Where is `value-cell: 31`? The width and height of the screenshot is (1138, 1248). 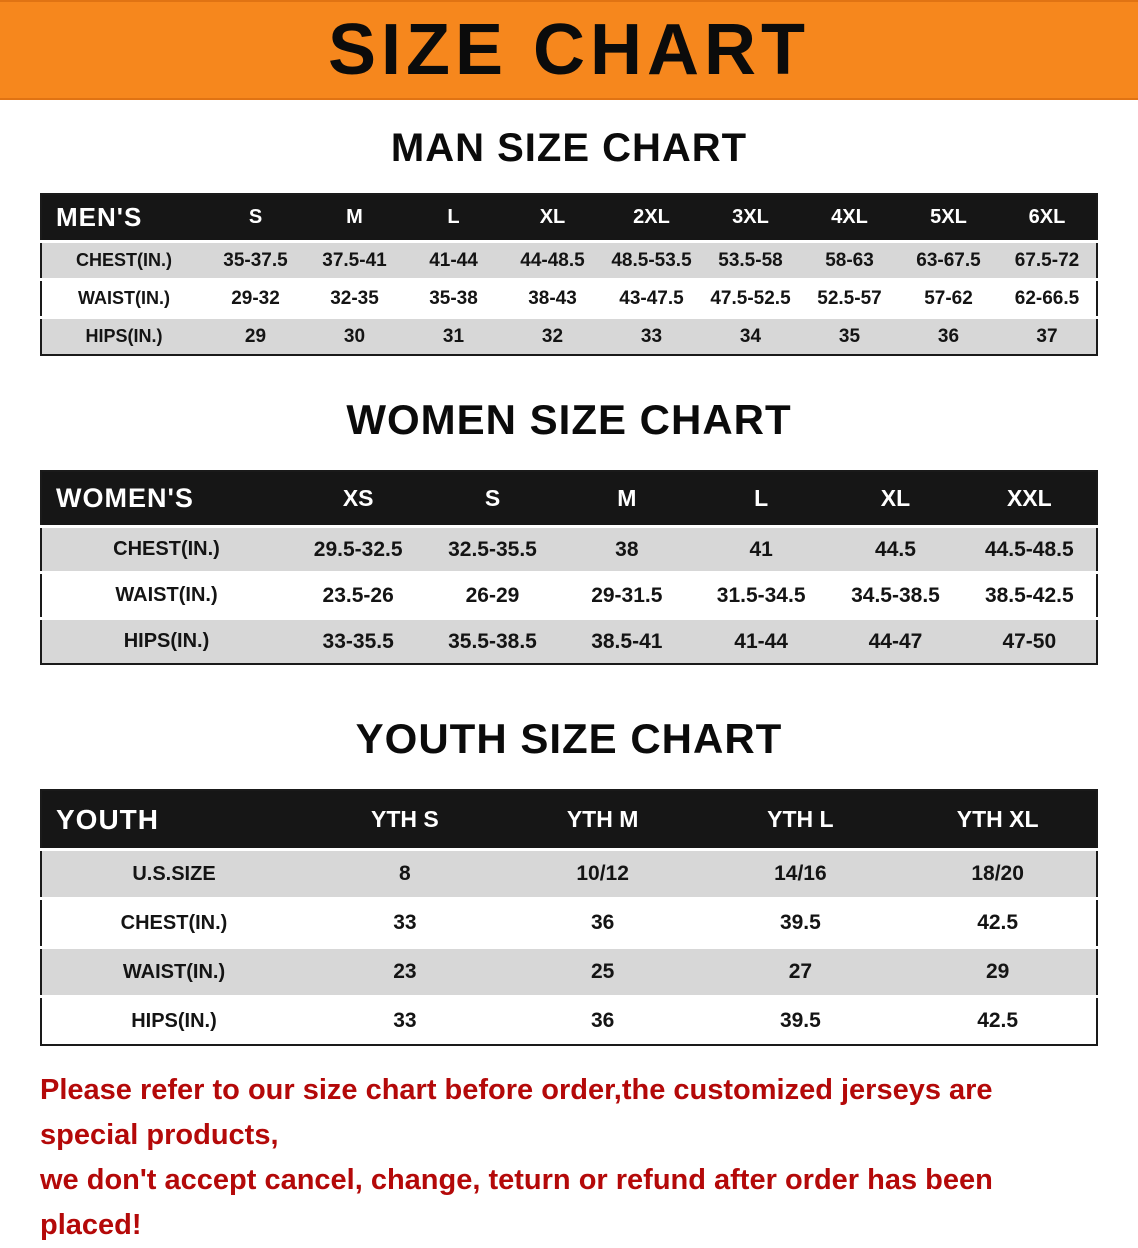 value-cell: 31 is located at coordinates (453, 336).